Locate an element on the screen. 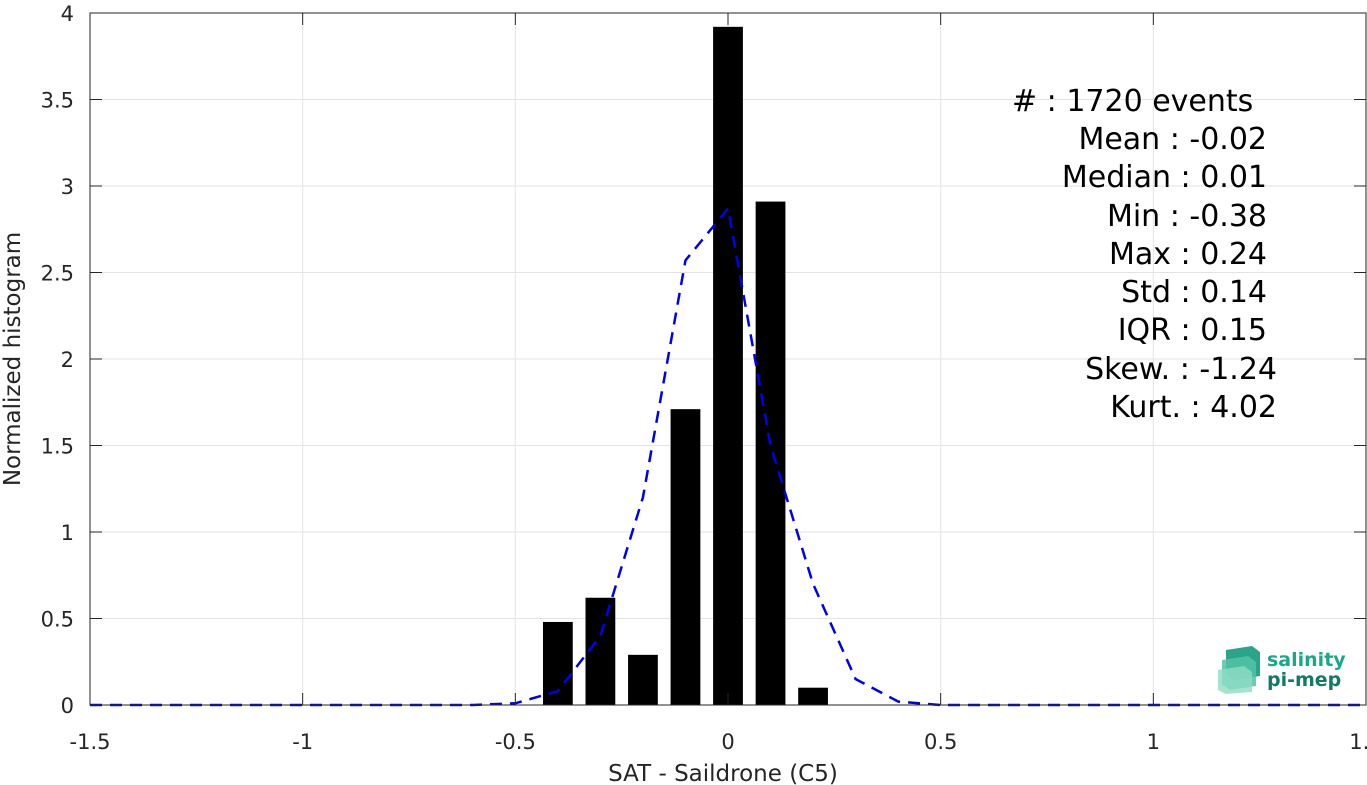 This screenshot has height=785, width=1367. x-tick-label: -0.5 is located at coordinates (515, 742).